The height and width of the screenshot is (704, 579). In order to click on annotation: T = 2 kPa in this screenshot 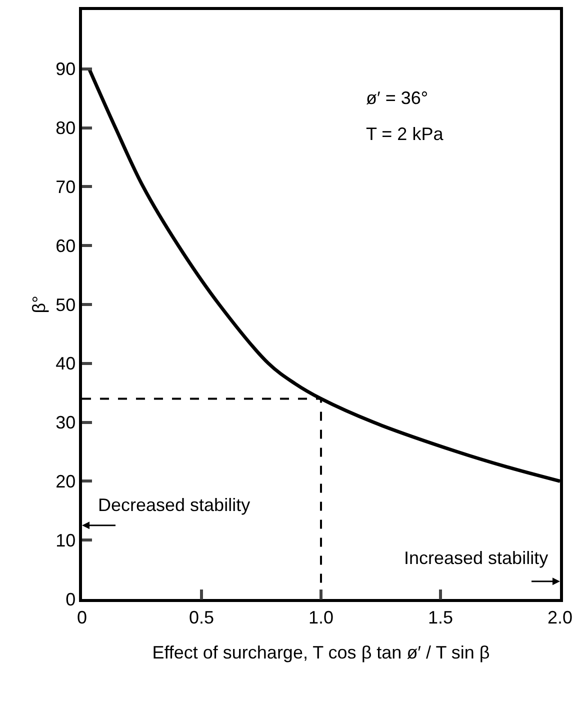, I will do `click(405, 134)`.